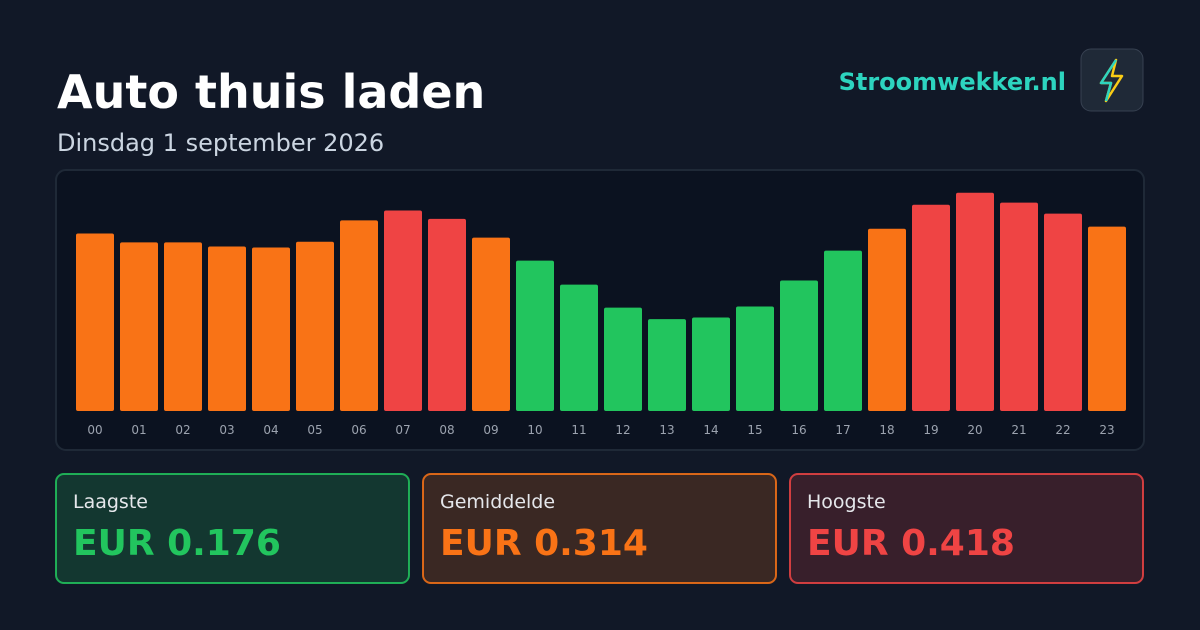 Image resolution: width=1200 pixels, height=630 pixels. What do you see at coordinates (490, 430) in the screenshot?
I see `x-tick-label: 09` at bounding box center [490, 430].